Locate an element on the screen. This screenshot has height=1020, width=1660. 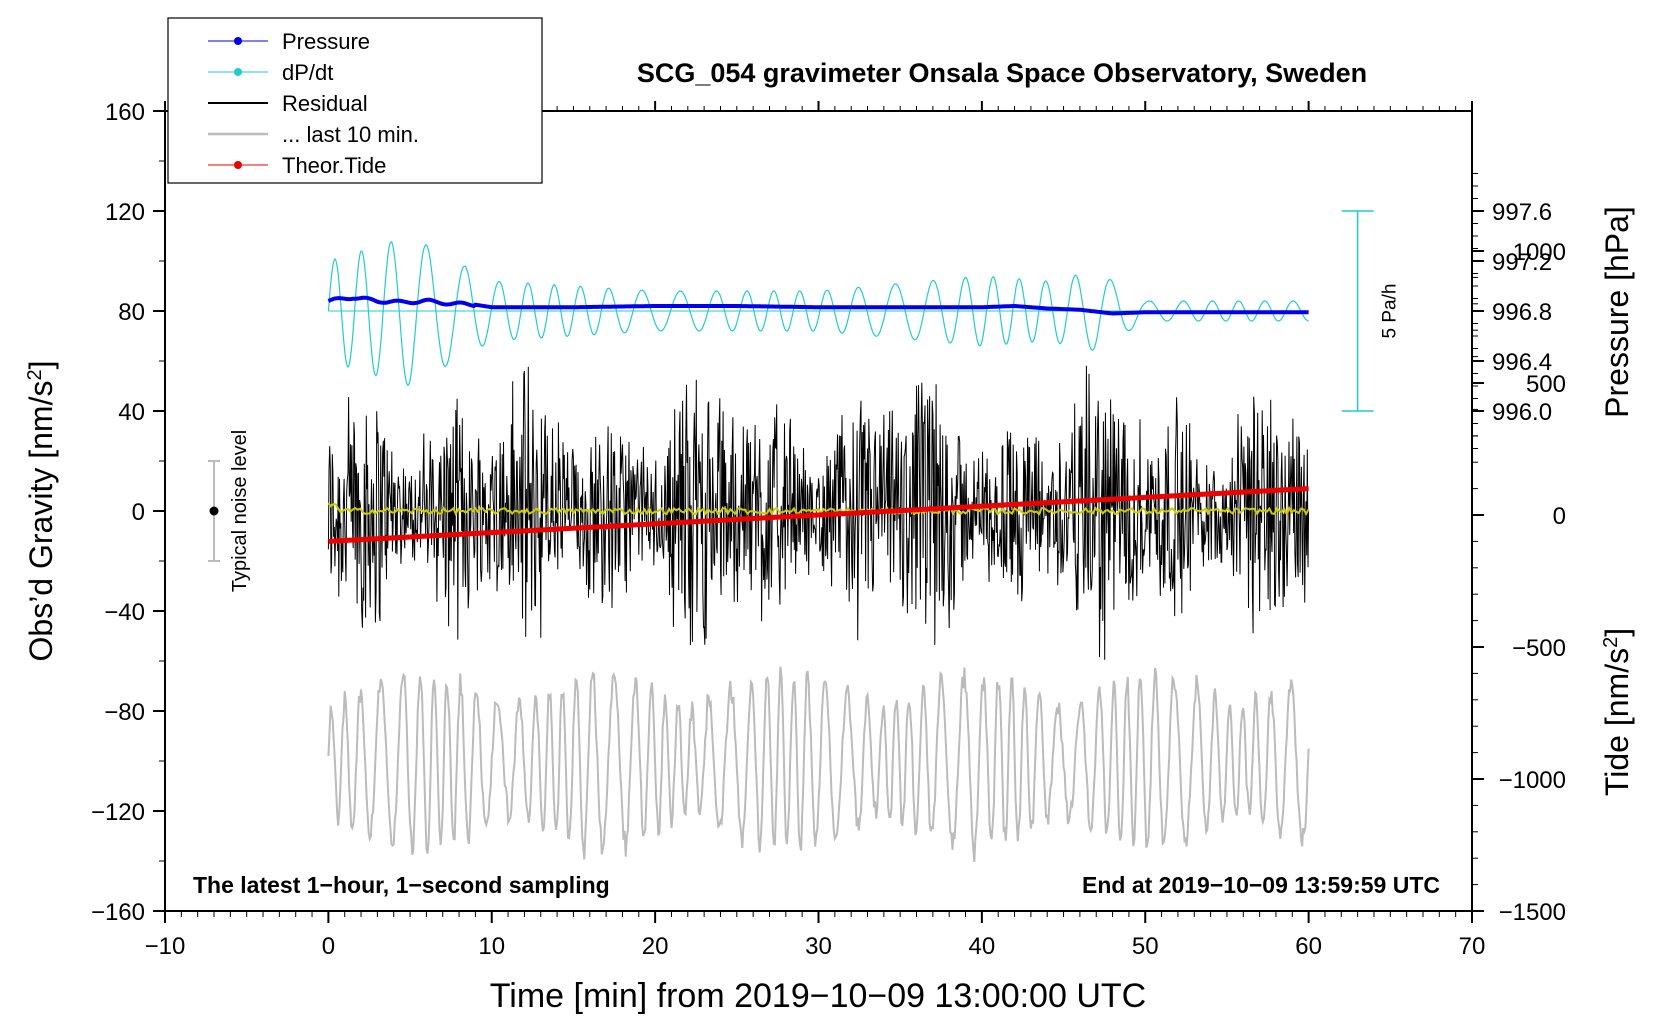
x-tick-label: 0 is located at coordinates (328, 946).